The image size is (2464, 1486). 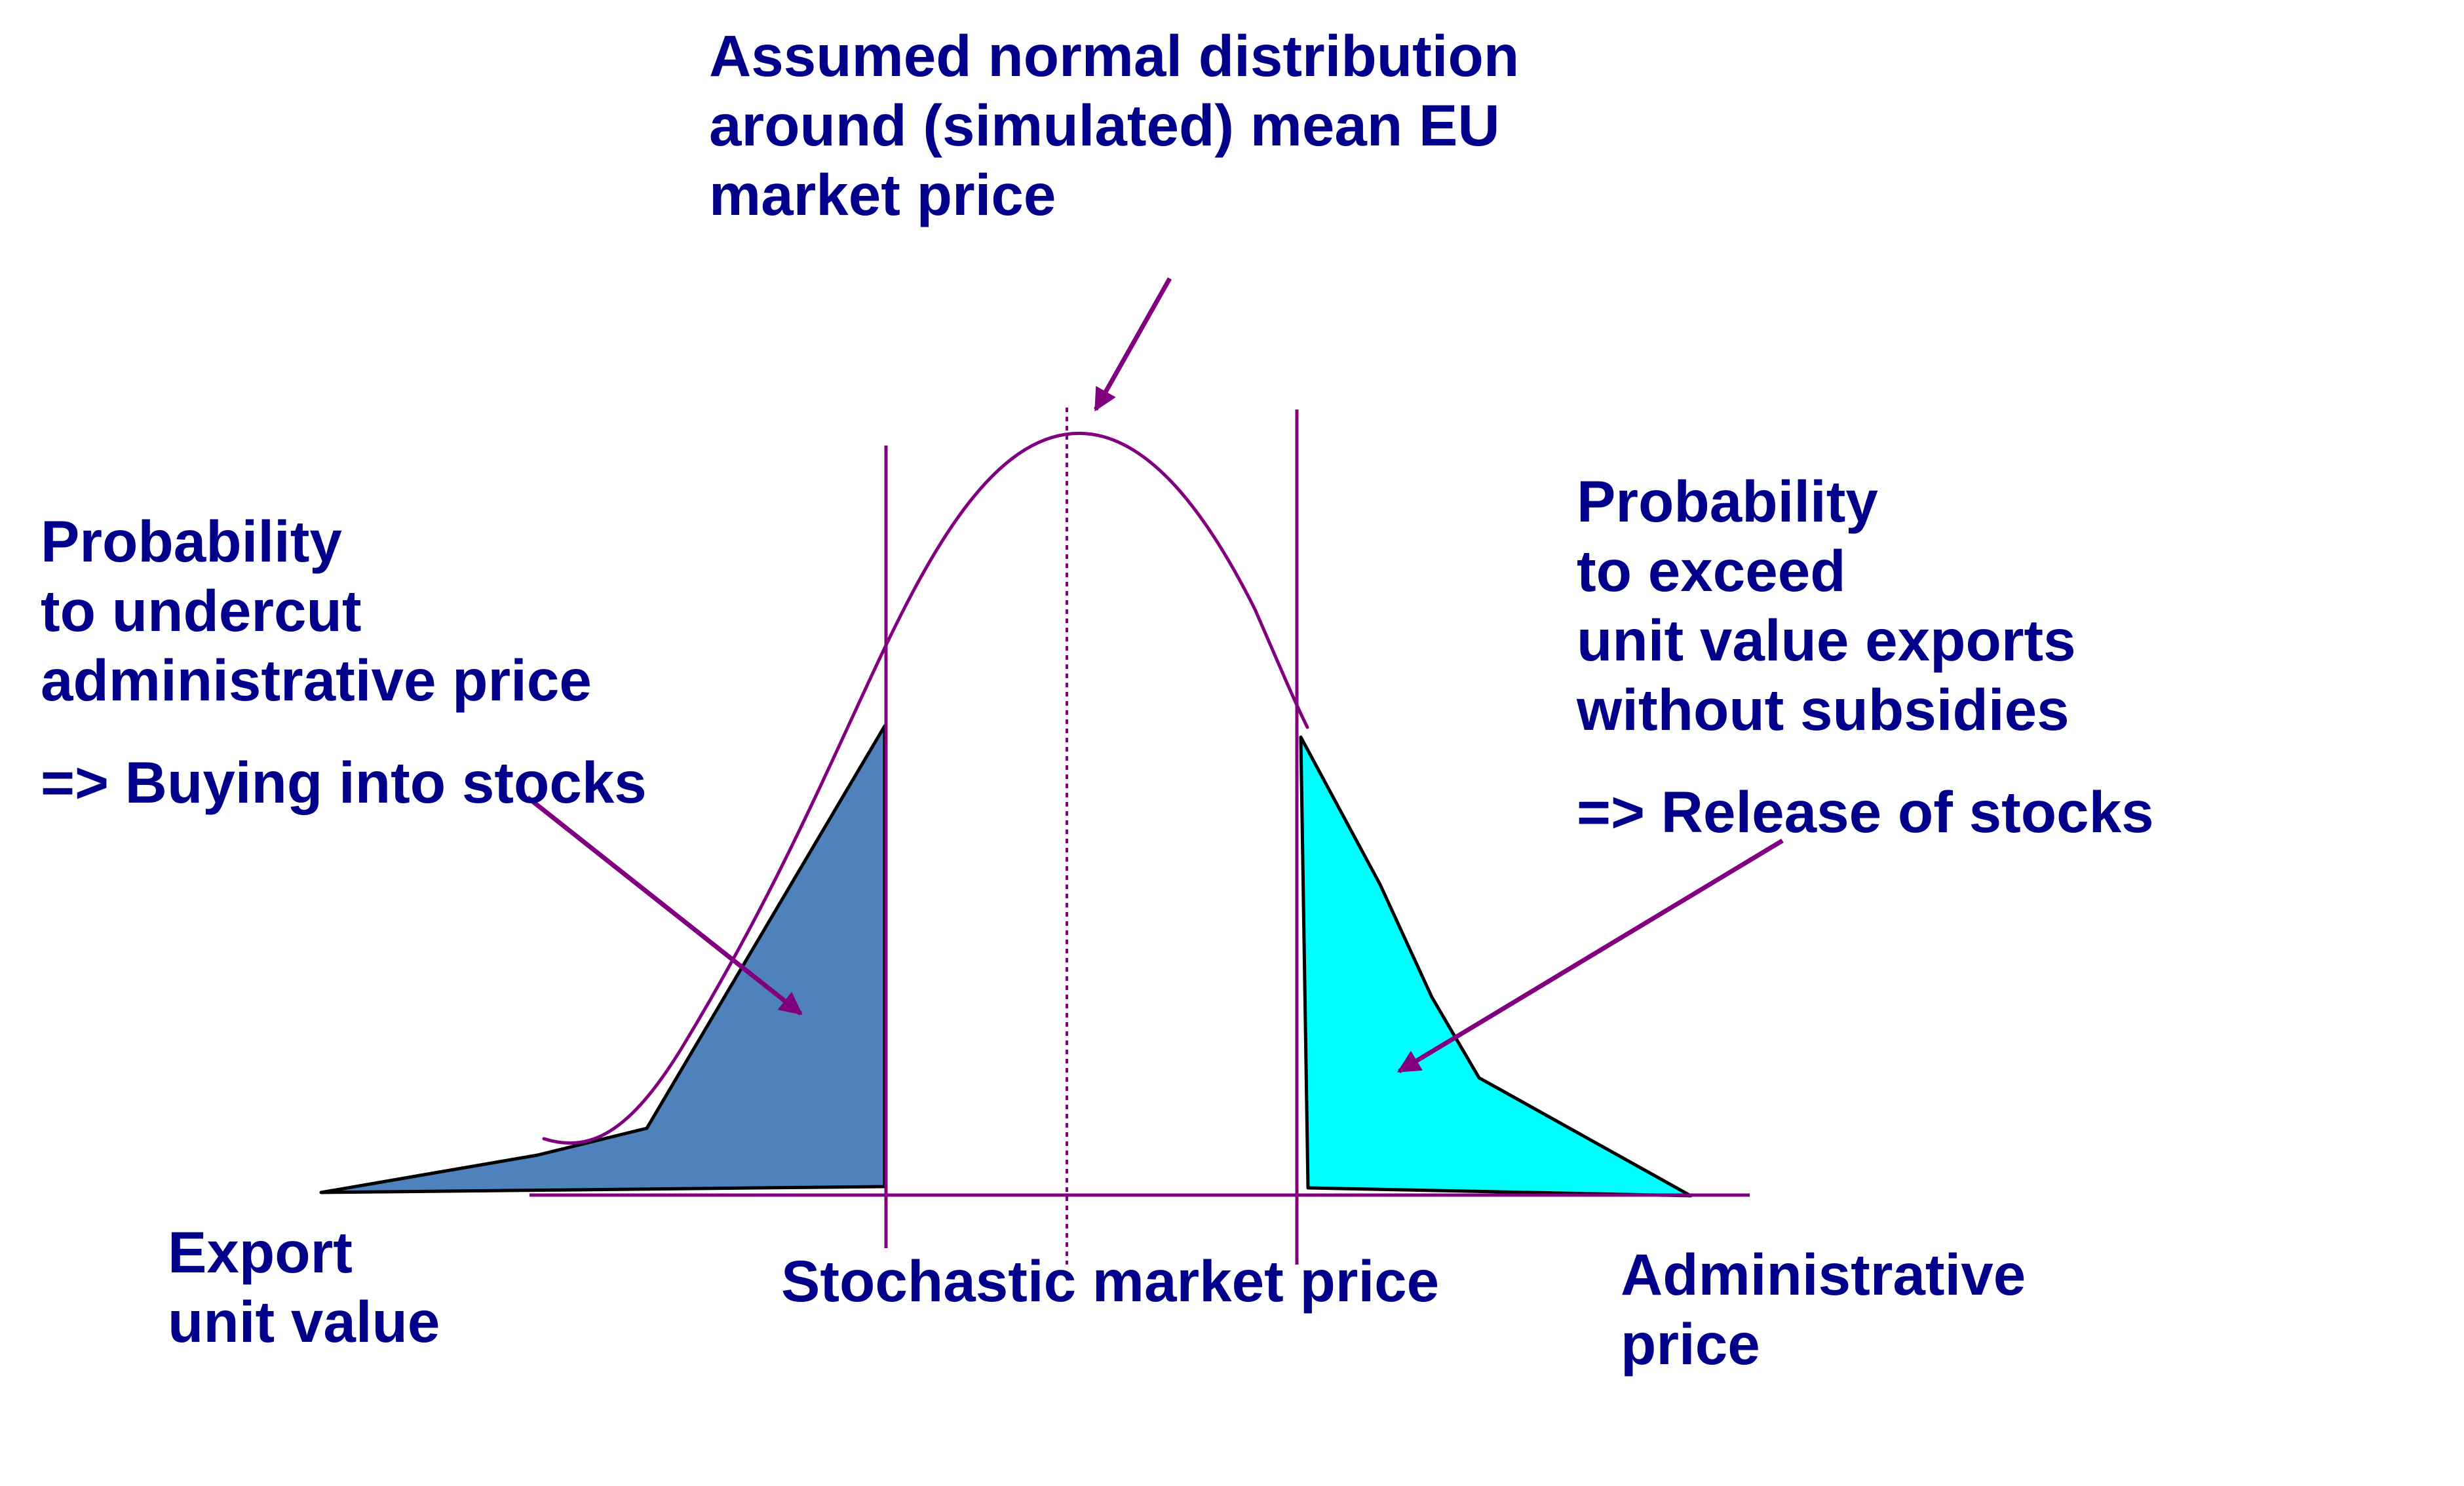 What do you see at coordinates (1823, 1309) in the screenshot?
I see `administrative-price-label: Administrative price` at bounding box center [1823, 1309].